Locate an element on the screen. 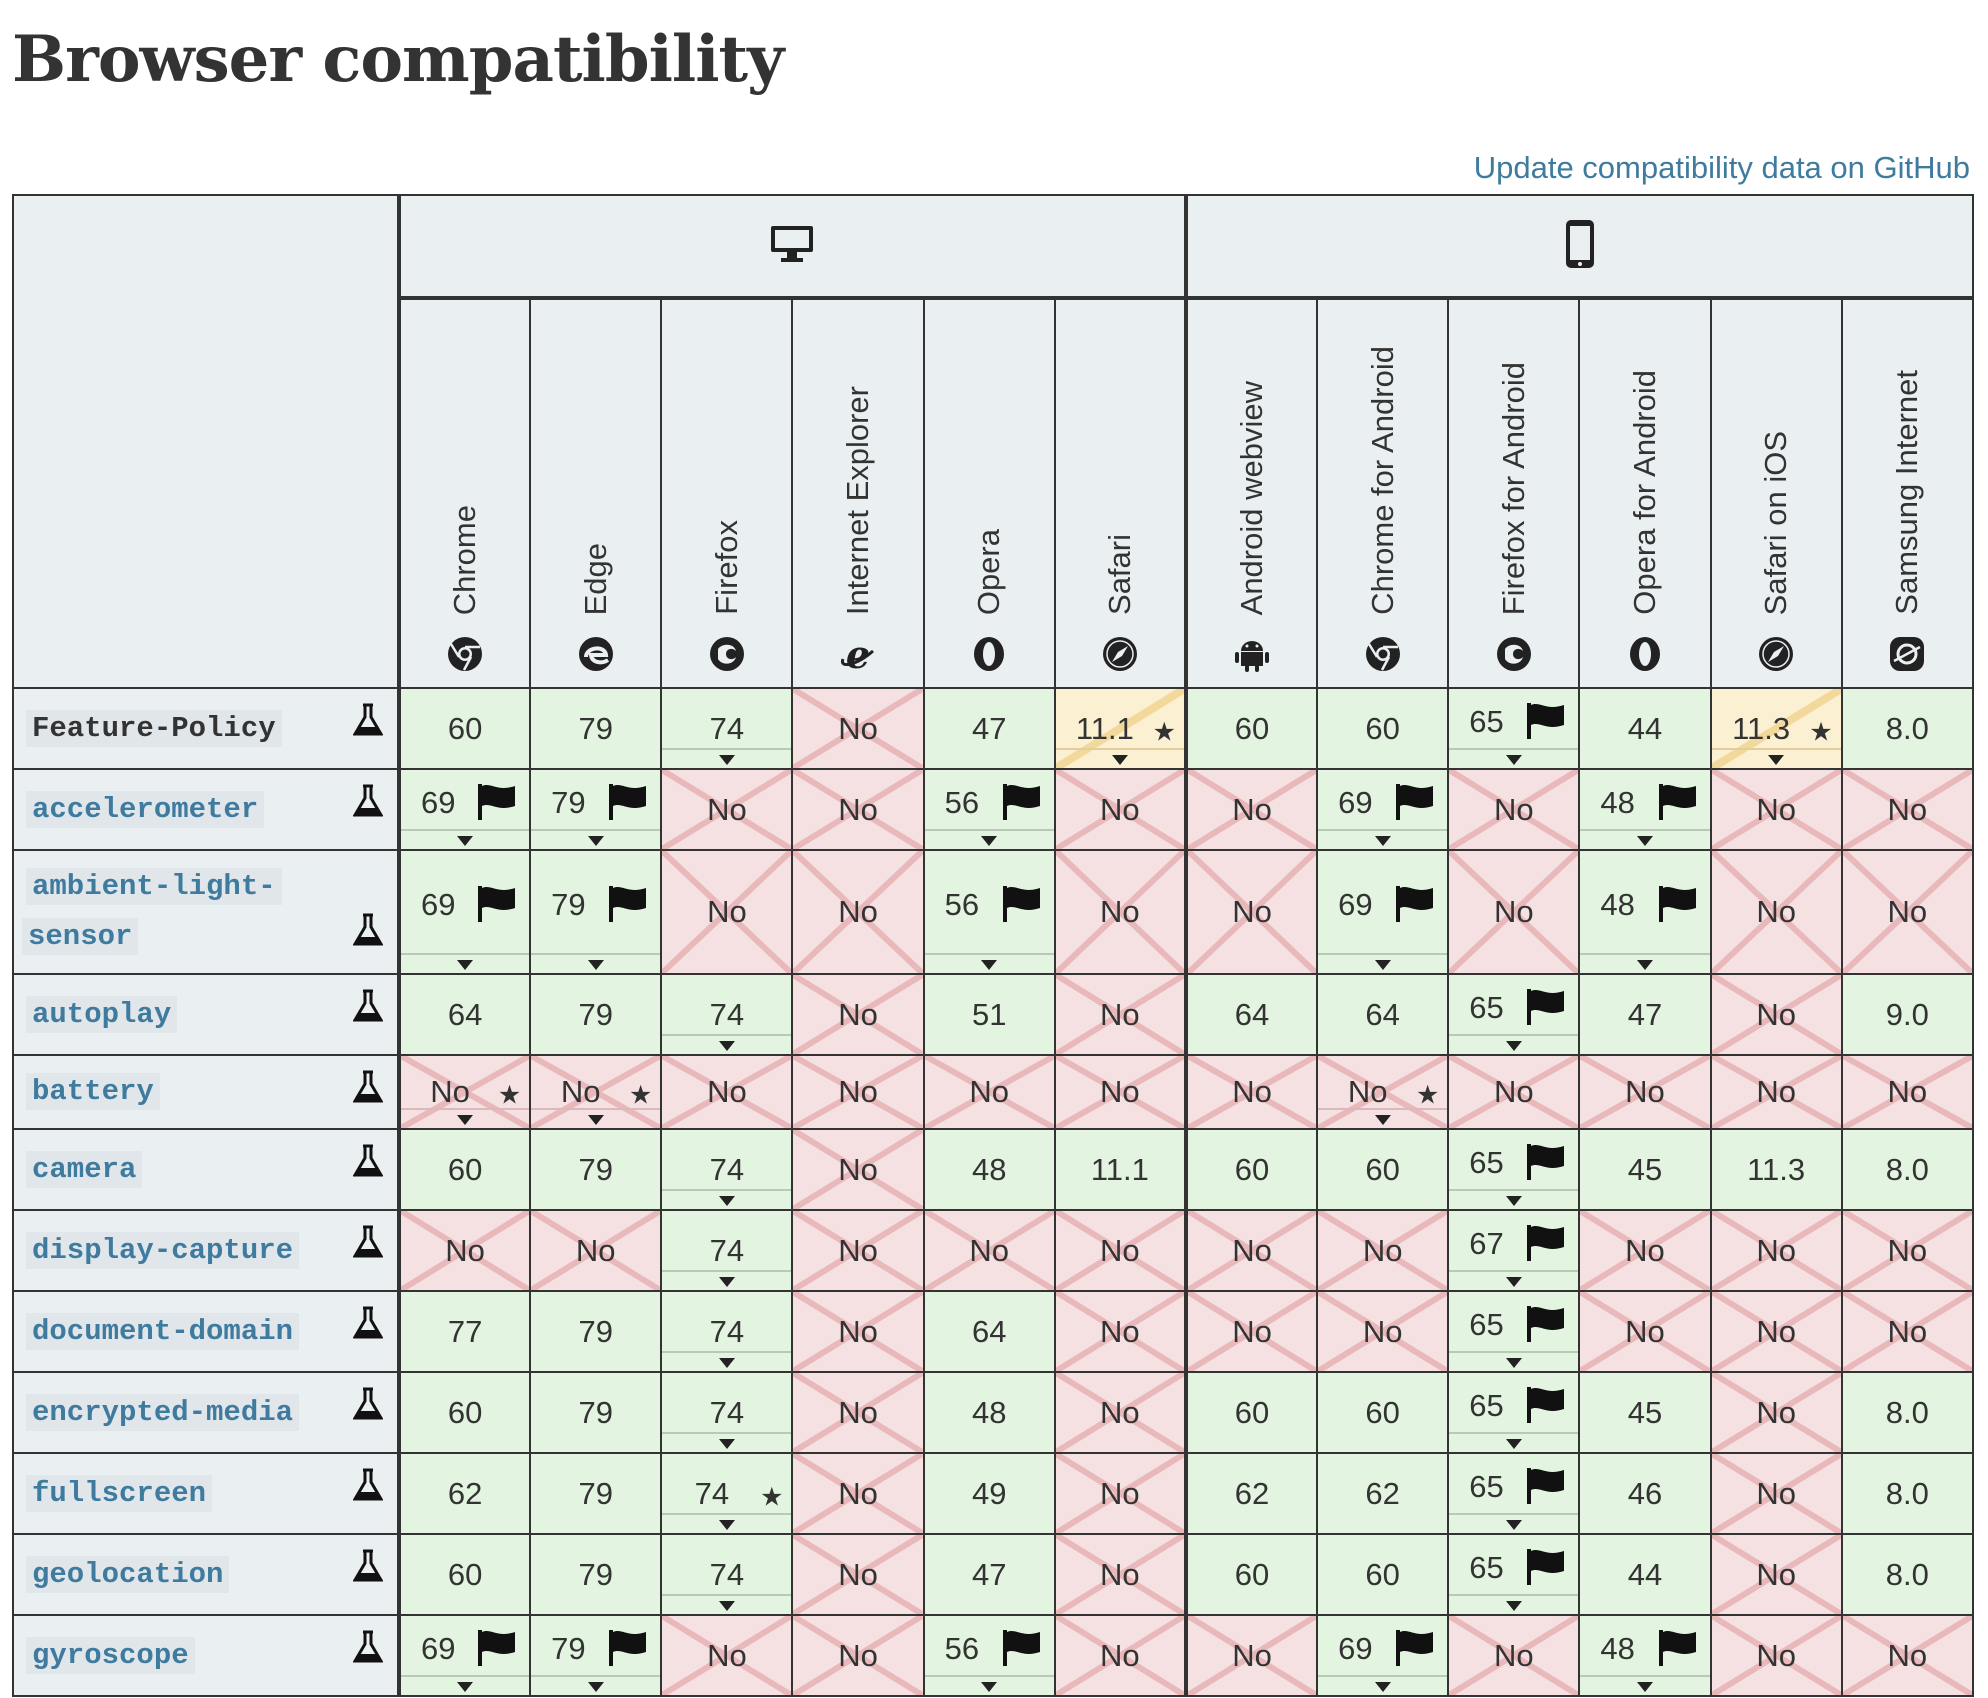 Image resolution: width=1988 pixels, height=1698 pixels. feature-link: autoplay is located at coordinates (102, 1014).